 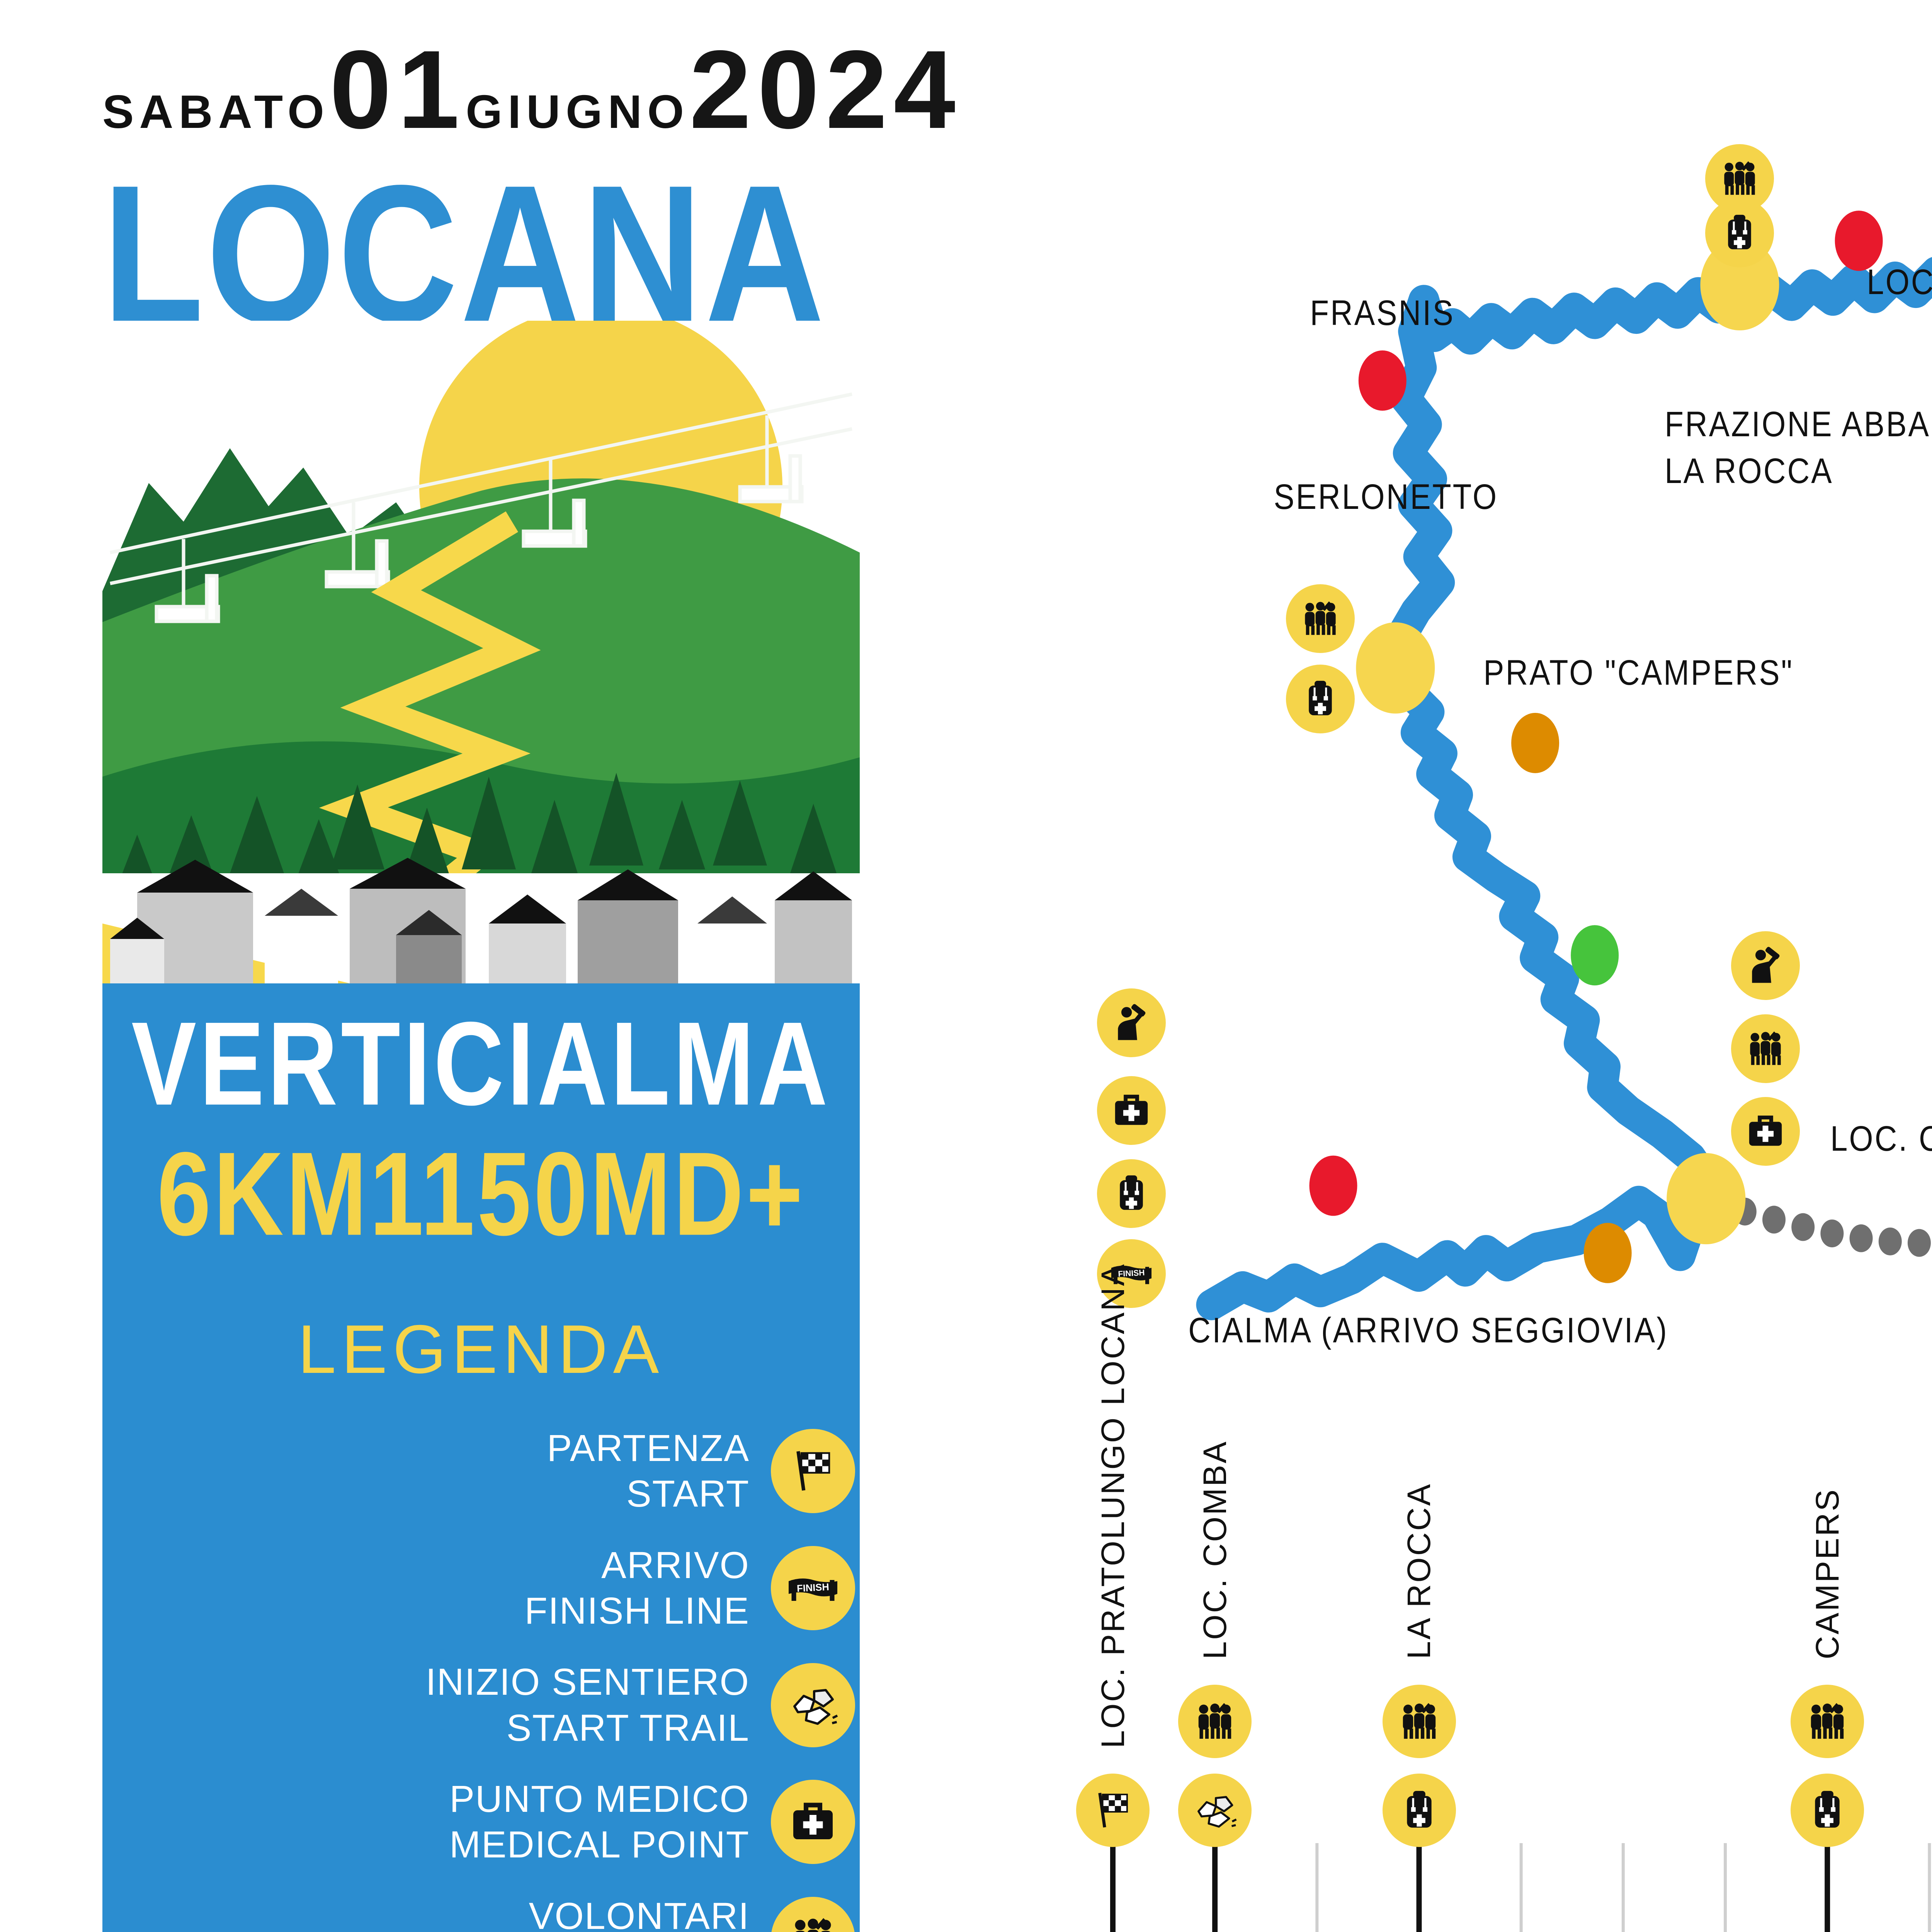 What do you see at coordinates (482, 1349) in the screenshot?
I see `legend-title: LEGENDA` at bounding box center [482, 1349].